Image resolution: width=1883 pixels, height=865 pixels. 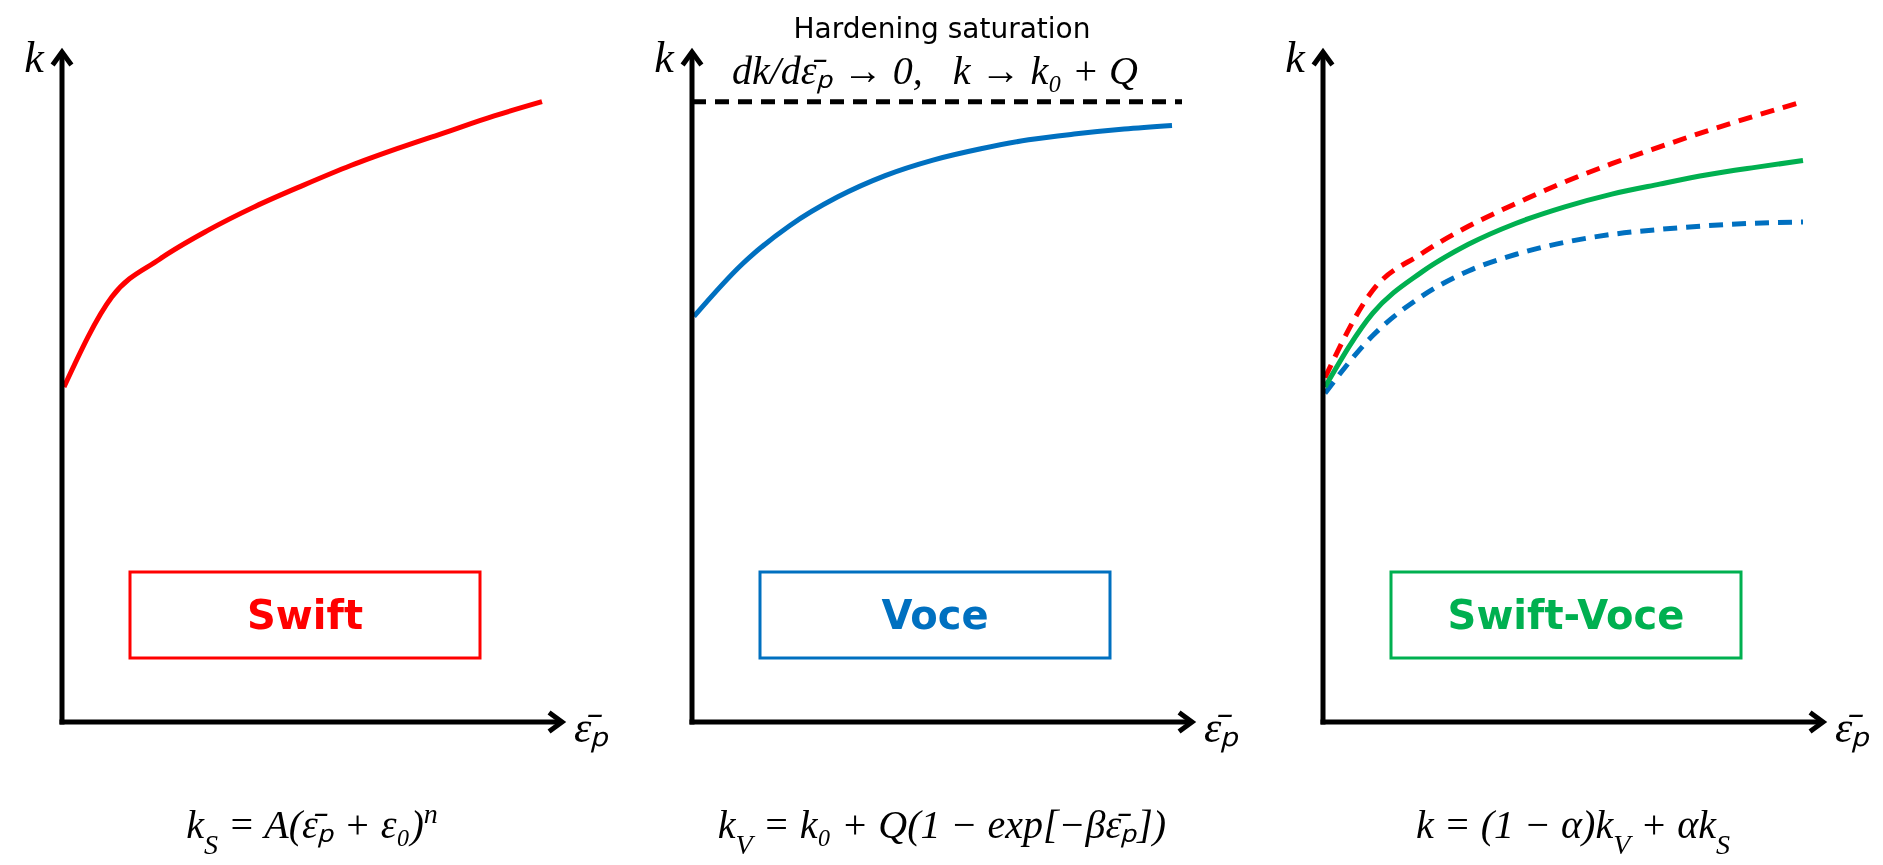 What do you see at coordinates (942, 28) in the screenshot?
I see `chart-title: Hardening saturation` at bounding box center [942, 28].